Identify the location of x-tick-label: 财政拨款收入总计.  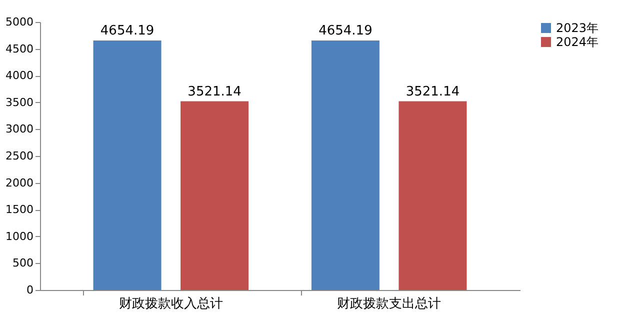
(170, 304).